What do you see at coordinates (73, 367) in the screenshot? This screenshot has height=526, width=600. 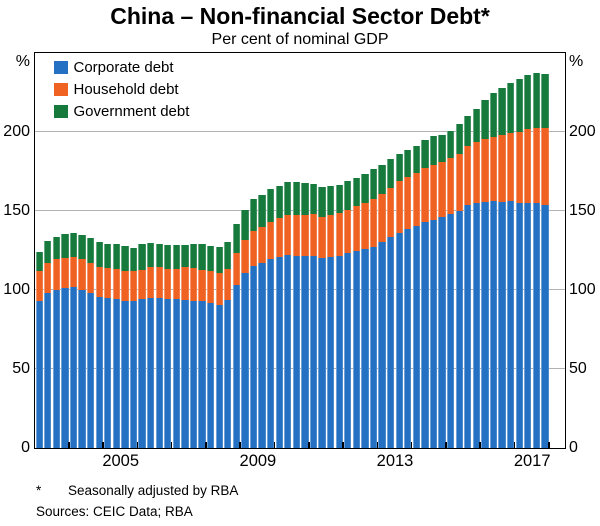 I see `bar-2004Q1-corporate` at bounding box center [73, 367].